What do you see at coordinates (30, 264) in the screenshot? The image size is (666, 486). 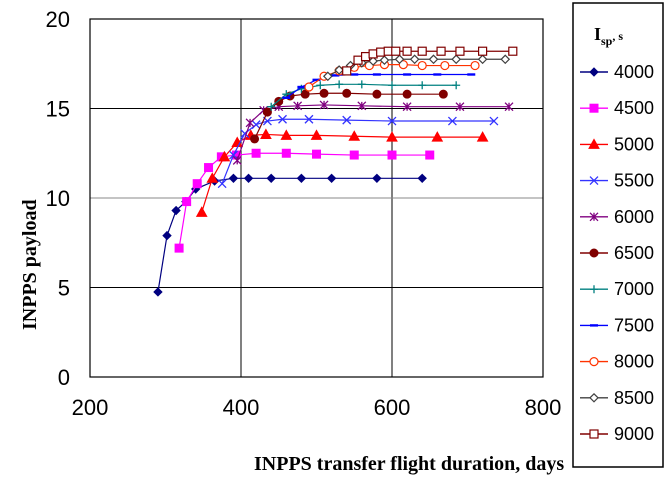 I see `y-axis-title: INPPS payload` at bounding box center [30, 264].